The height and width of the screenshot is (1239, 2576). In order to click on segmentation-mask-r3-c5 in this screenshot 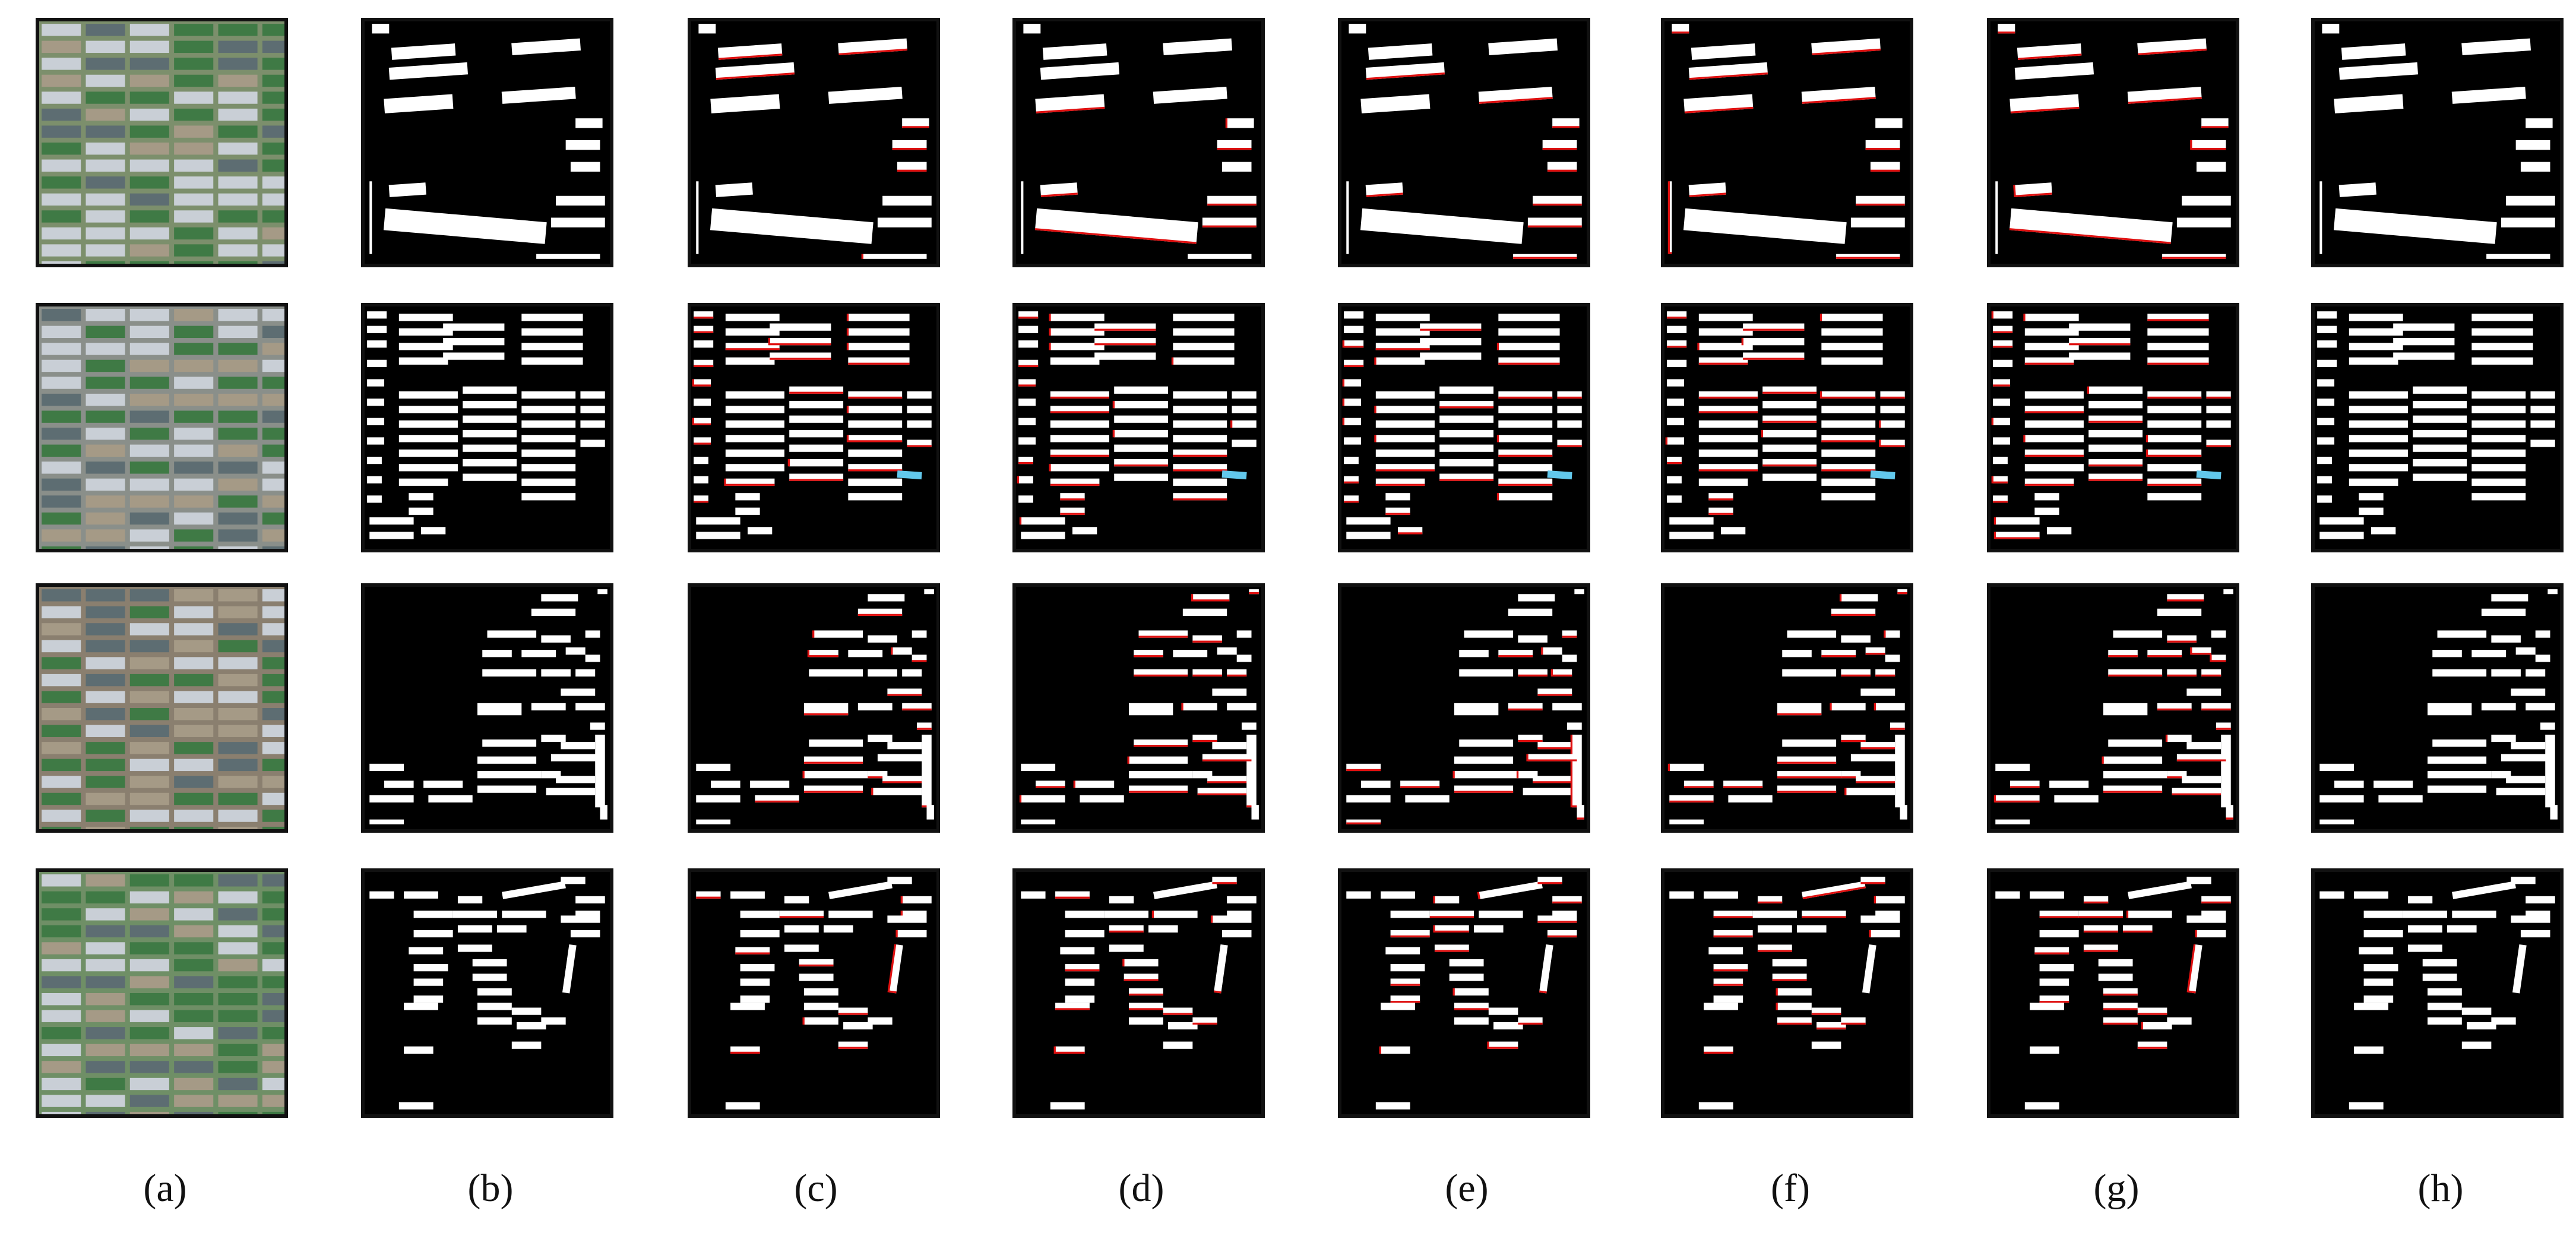, I will do `click(1464, 708)`.